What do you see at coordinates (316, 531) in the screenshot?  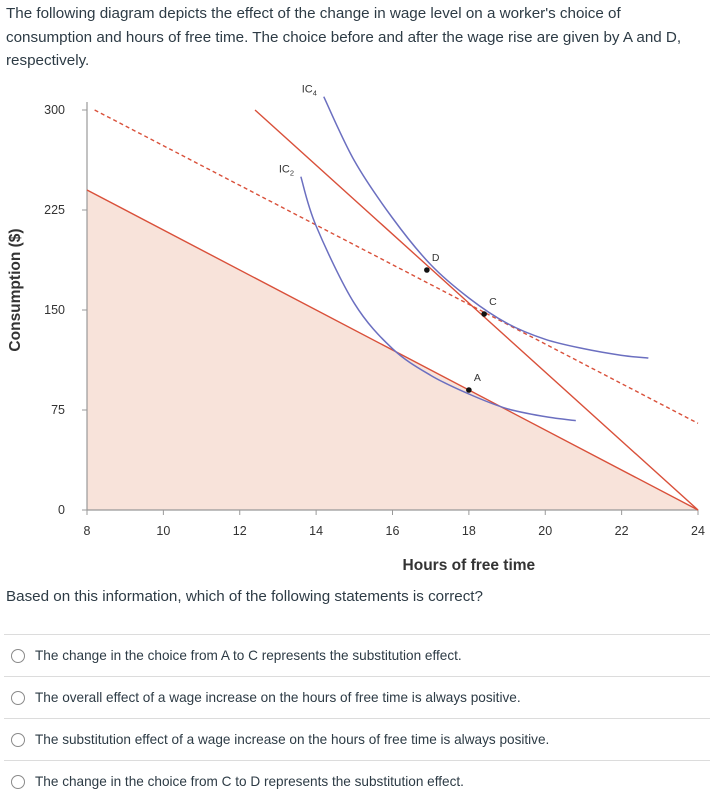 I see `x-tick-label: 14` at bounding box center [316, 531].